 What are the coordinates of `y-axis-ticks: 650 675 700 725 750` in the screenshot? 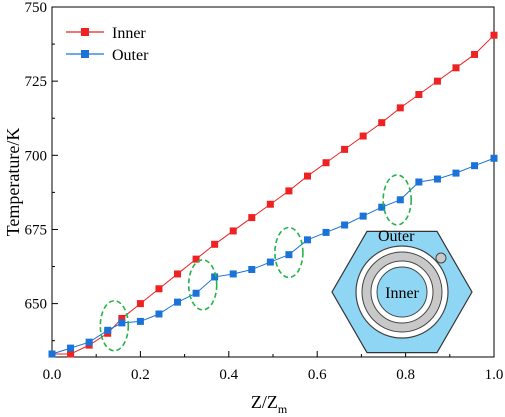 It's located at (41, 171).